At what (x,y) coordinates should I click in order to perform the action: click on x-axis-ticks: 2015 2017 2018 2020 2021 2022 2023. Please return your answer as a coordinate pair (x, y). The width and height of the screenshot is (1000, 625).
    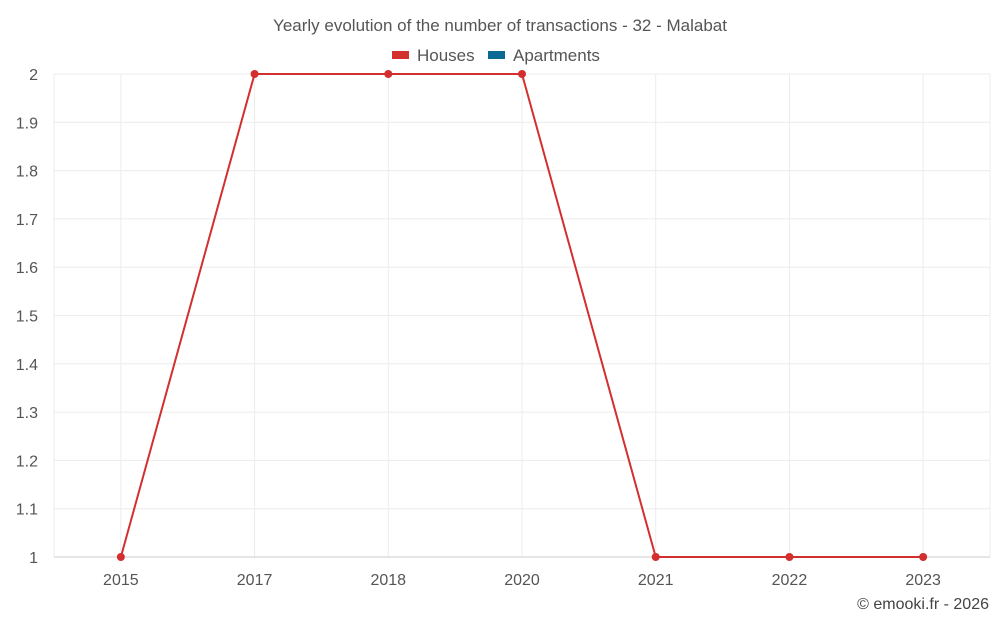
    Looking at the image, I should click on (522, 580).